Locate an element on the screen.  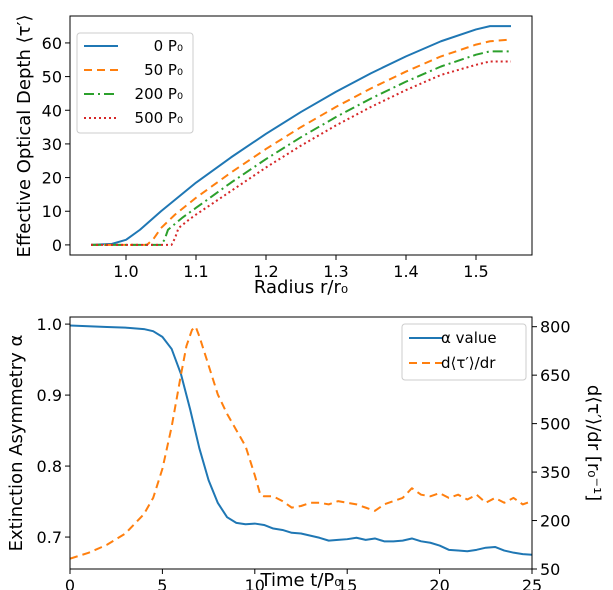
x-tick-label: 1.3 is located at coordinates (335, 271).